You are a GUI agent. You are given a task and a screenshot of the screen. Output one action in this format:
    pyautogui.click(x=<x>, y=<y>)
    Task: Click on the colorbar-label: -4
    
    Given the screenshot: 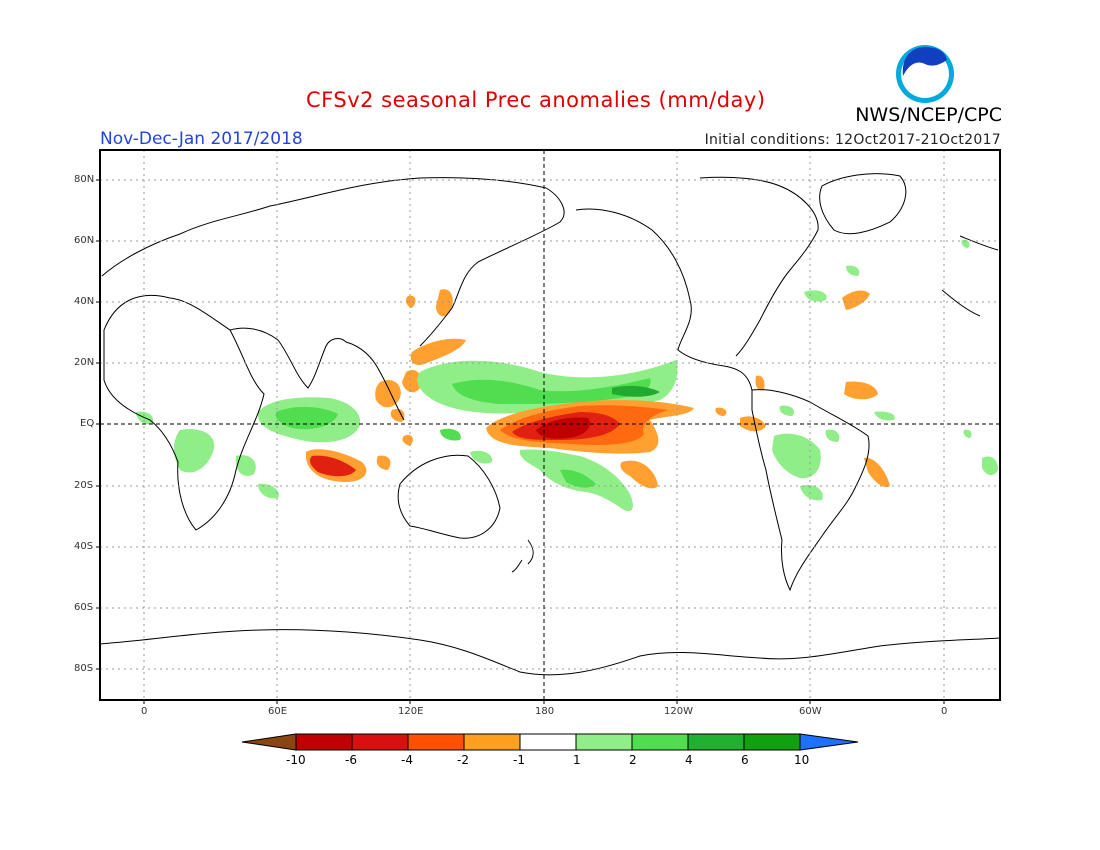 What is the action you would take?
    pyautogui.click(x=407, y=760)
    